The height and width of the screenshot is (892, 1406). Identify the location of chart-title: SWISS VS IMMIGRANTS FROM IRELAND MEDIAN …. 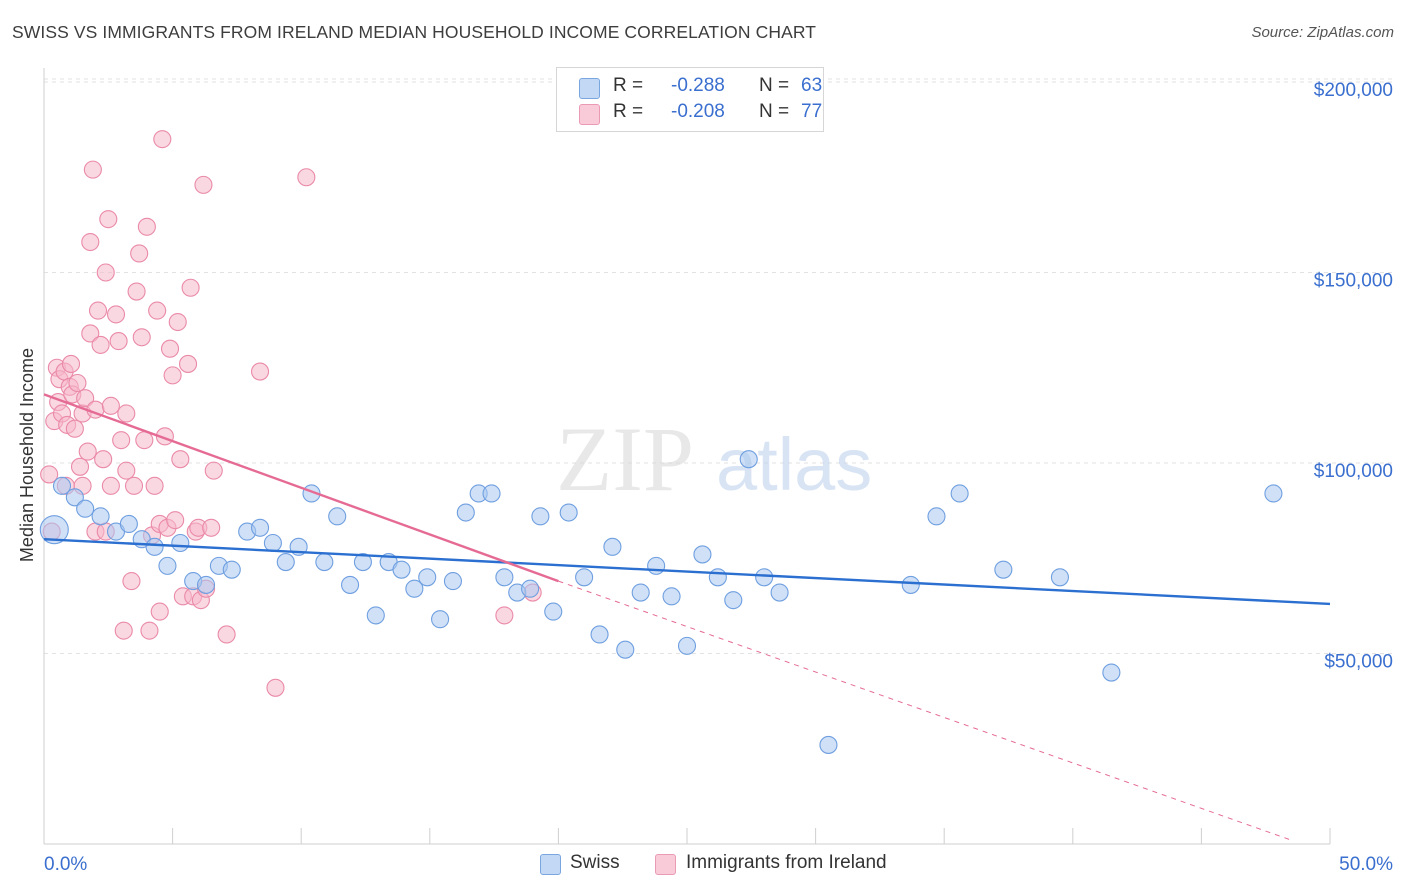
(414, 32).